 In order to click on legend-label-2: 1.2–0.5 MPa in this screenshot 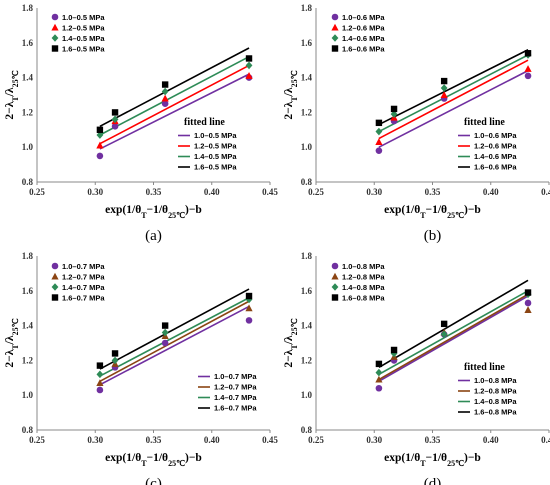, I will do `click(83, 28)`.